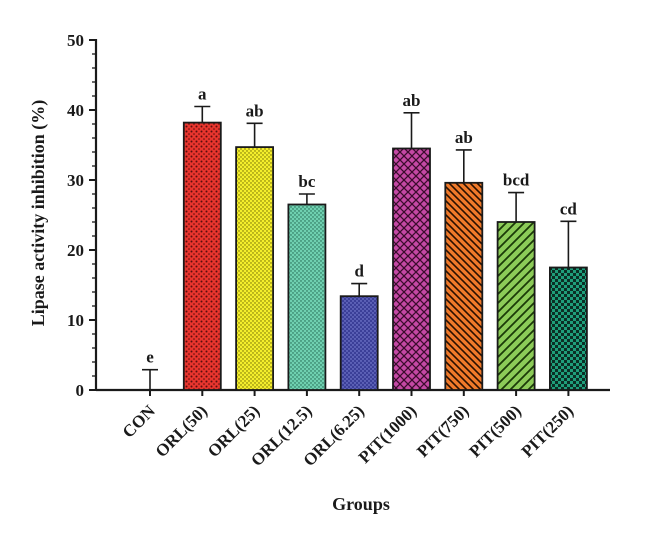  What do you see at coordinates (81, 215) in the screenshot?
I see `y-ticks: 0 10 20 30 40 50` at bounding box center [81, 215].